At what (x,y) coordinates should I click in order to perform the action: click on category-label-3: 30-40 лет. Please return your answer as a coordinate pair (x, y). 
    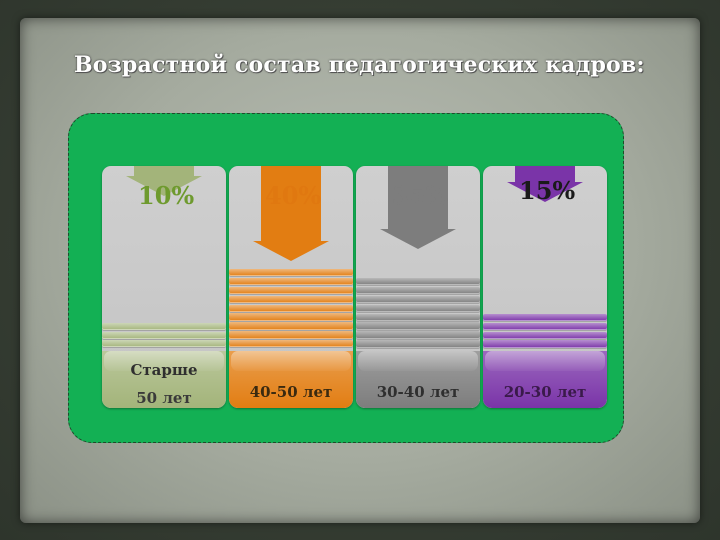
    Looking at the image, I should click on (418, 392).